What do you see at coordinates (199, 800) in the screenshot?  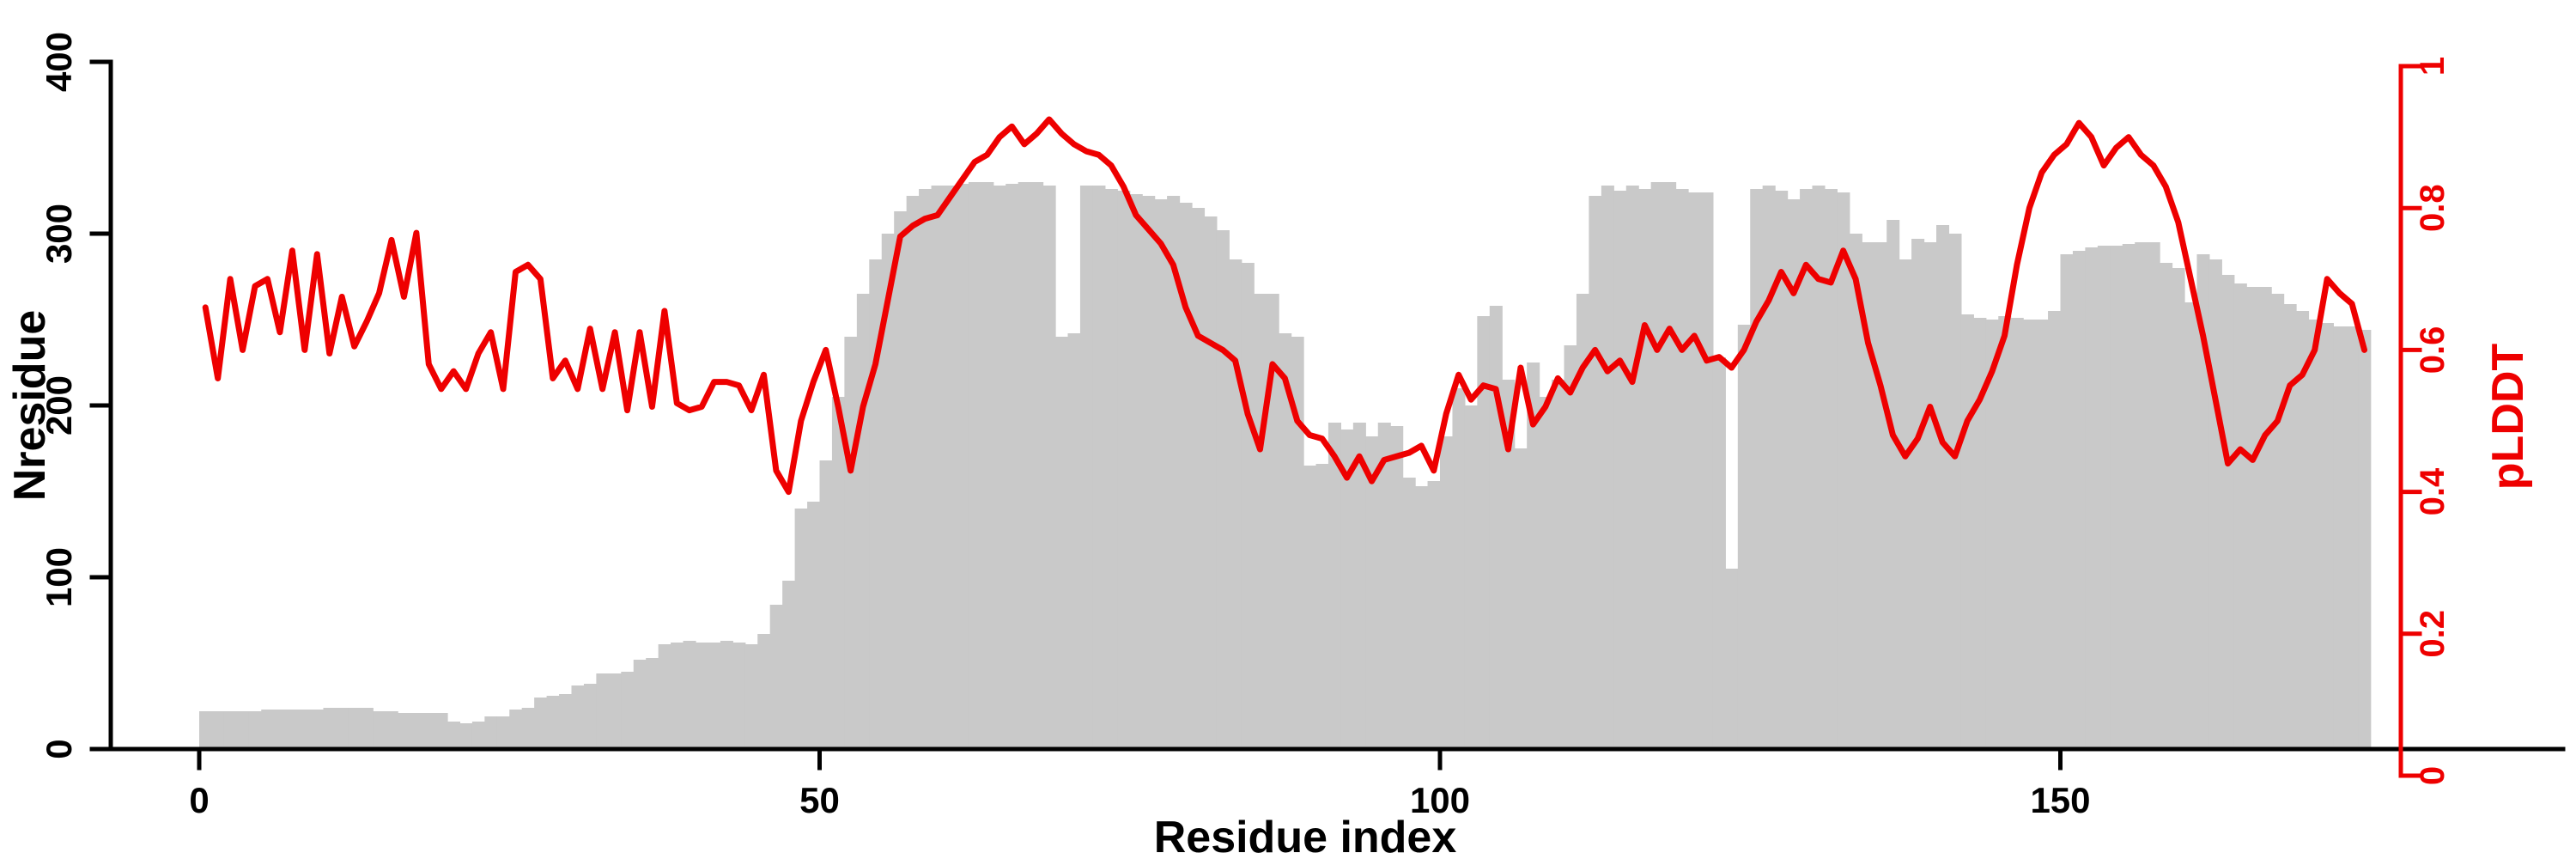 I see `x-axis-tick-label: 0` at bounding box center [199, 800].